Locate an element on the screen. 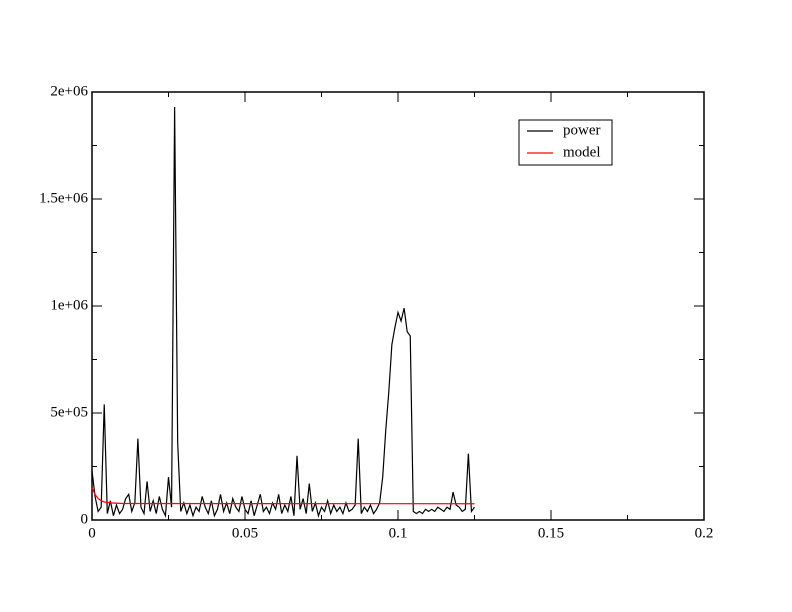 The width and height of the screenshot is (792, 612). x-tick-label: 0.15 is located at coordinates (551, 533).